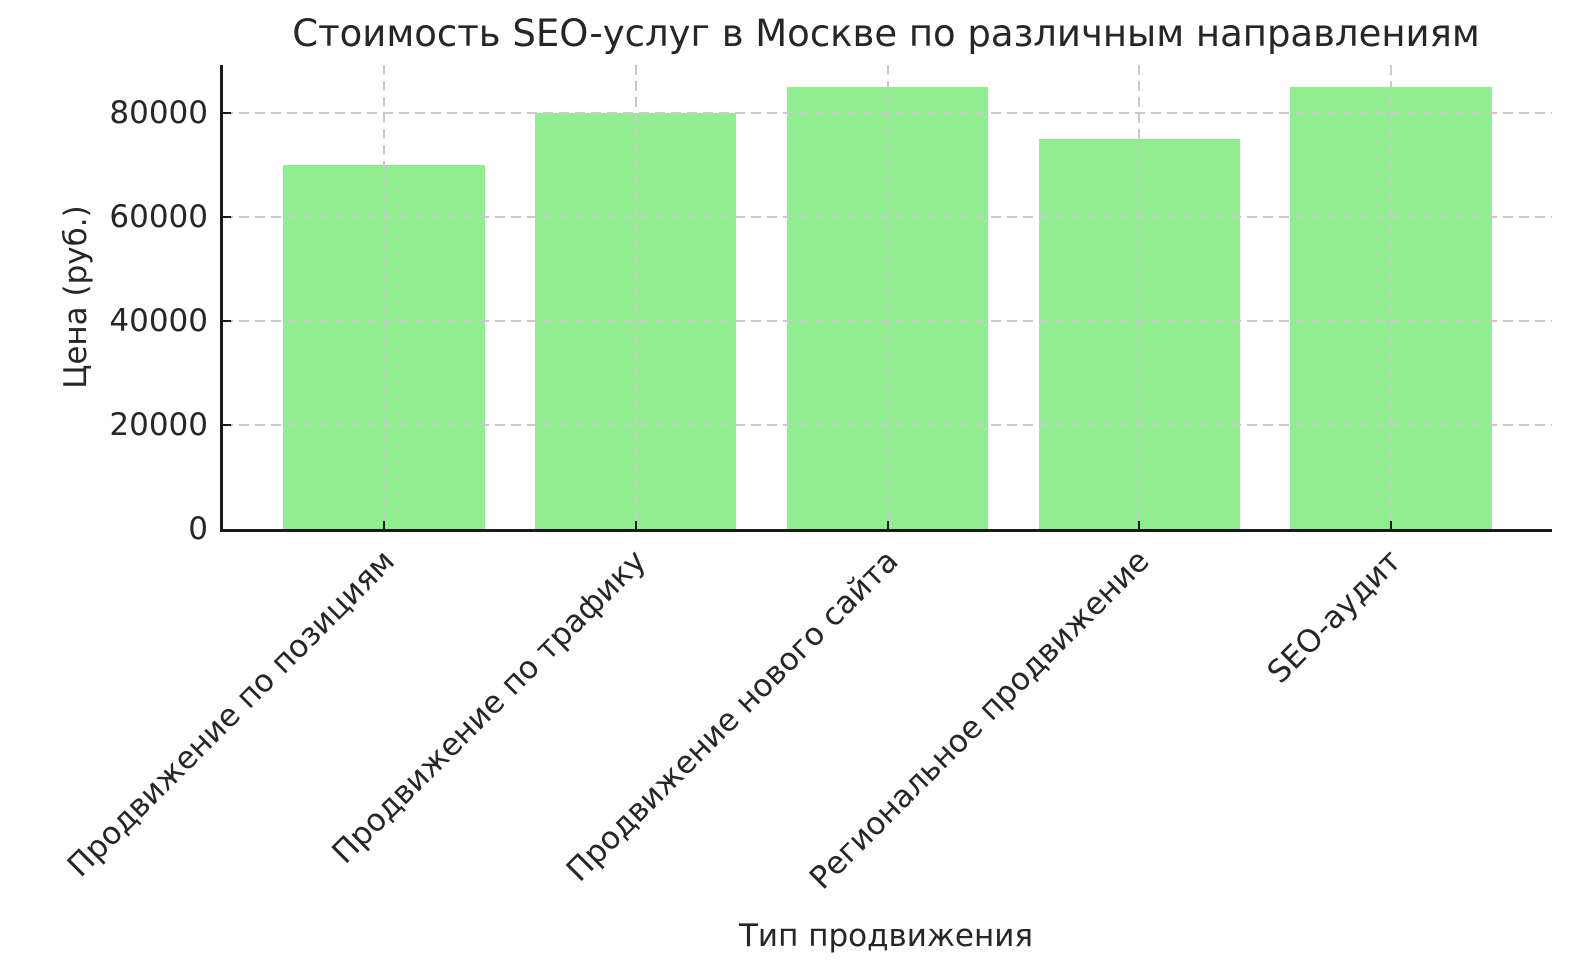 This screenshot has width=1569, height=980. What do you see at coordinates (158, 113) in the screenshot?
I see `y-tick-label-80000: 80000` at bounding box center [158, 113].